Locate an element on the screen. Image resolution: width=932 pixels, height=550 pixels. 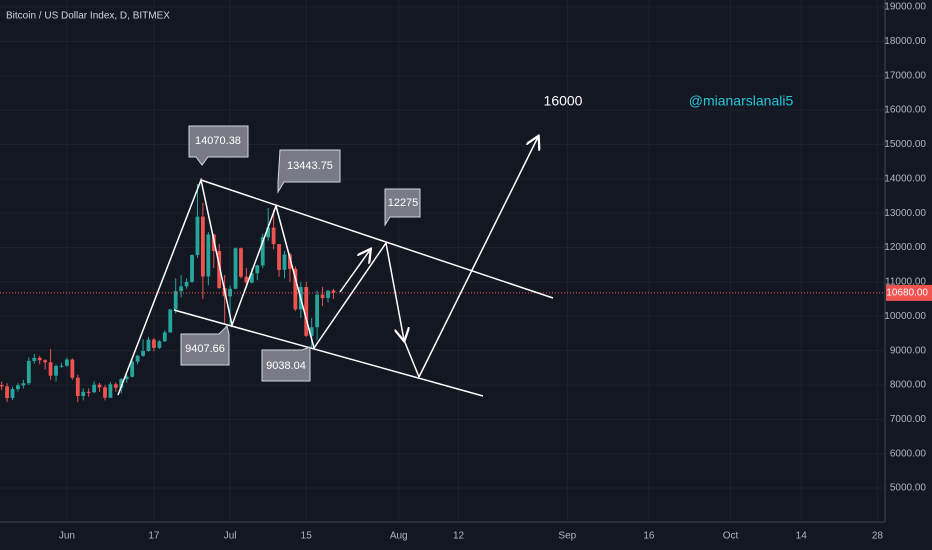
x-tick-label: Jul is located at coordinates (230, 536).